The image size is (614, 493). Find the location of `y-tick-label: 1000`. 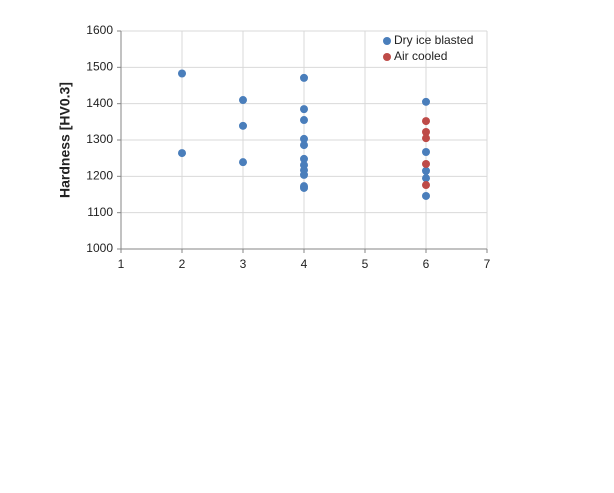

y-tick-label: 1000 is located at coordinates (99, 248).